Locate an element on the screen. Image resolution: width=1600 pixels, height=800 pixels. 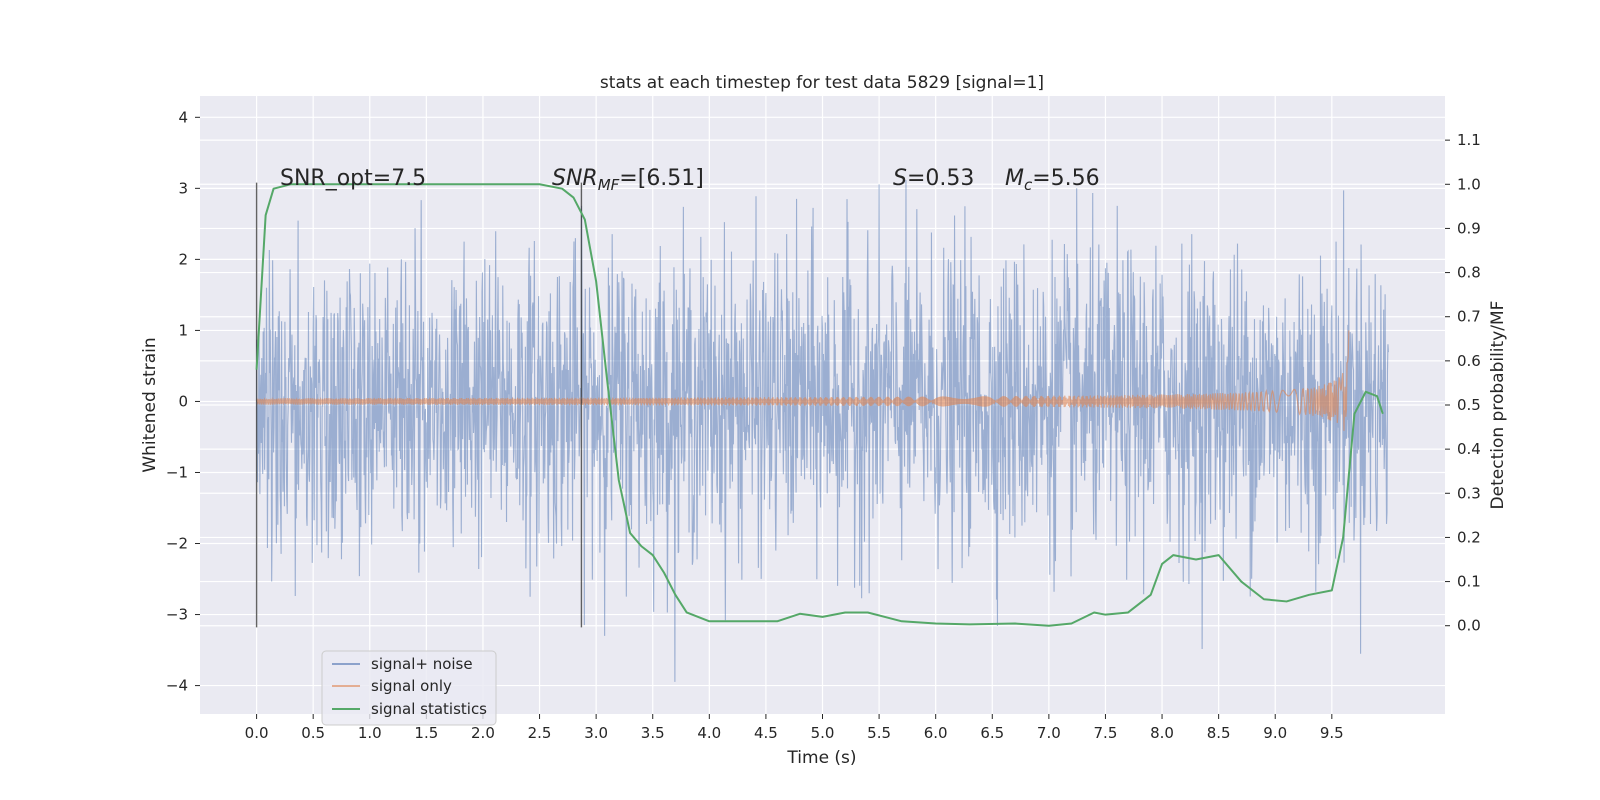
x-tick-label: 1.0 is located at coordinates (370, 733).